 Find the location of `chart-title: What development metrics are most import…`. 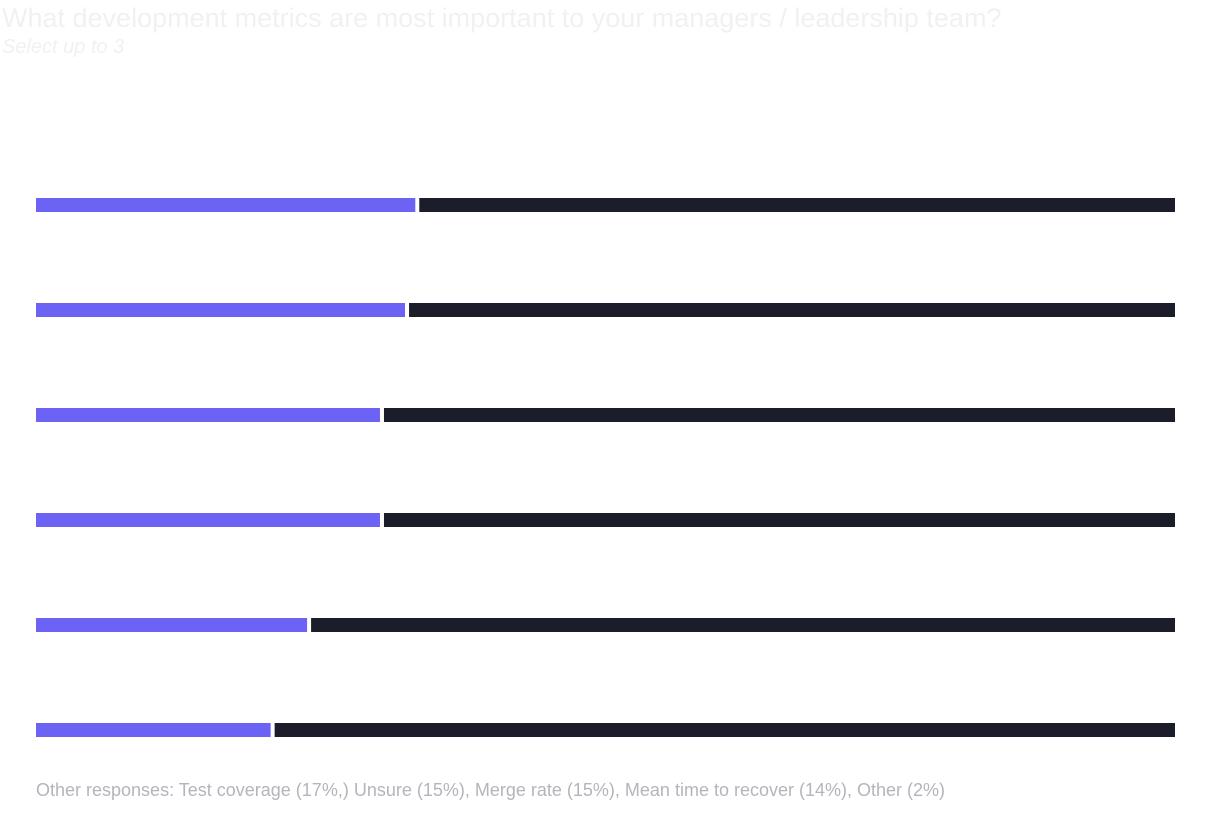

chart-title: What development metrics are most import… is located at coordinates (502, 18).